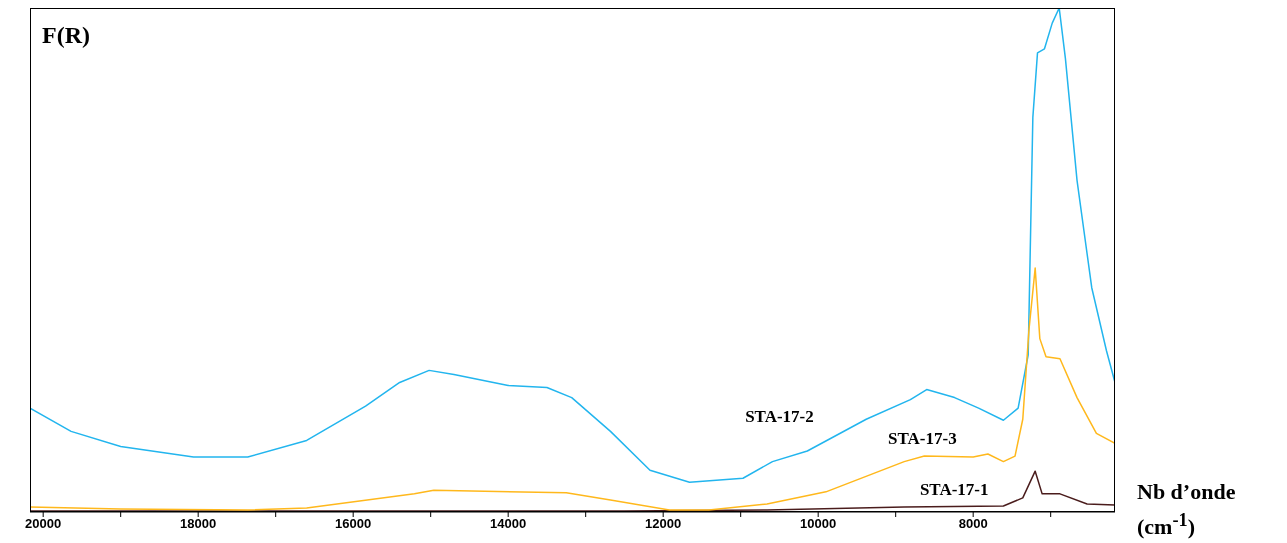  Describe the element at coordinates (66, 35) in the screenshot. I see `y-axis-title: F(R)` at that location.